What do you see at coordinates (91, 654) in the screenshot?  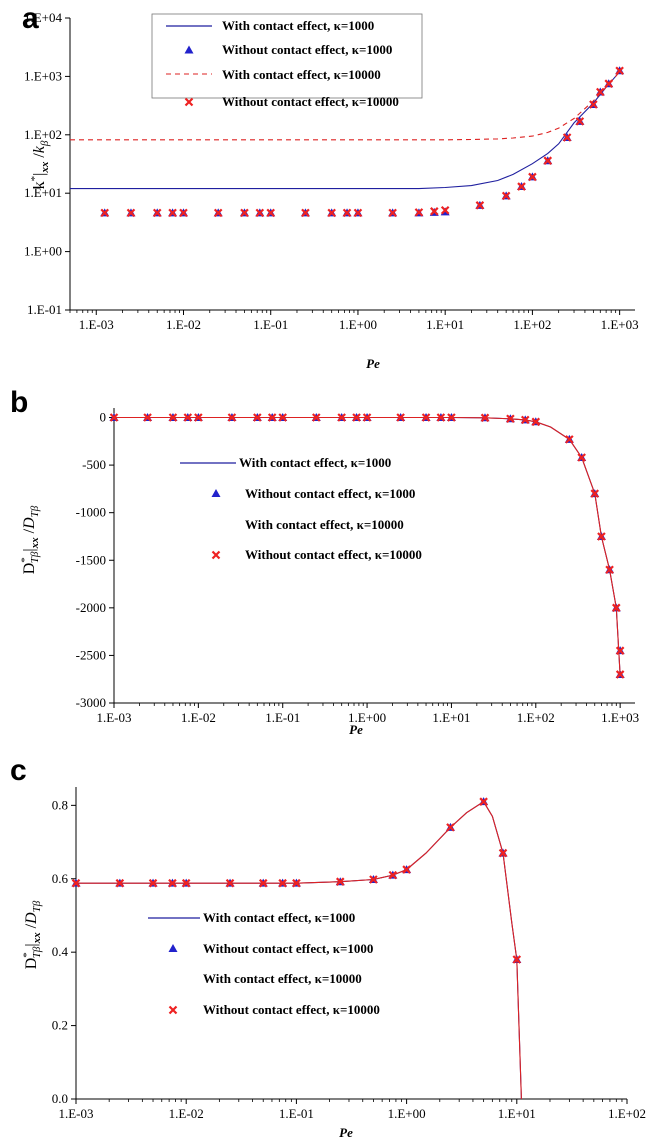 I see `y-tick-label: -2500` at bounding box center [91, 654].